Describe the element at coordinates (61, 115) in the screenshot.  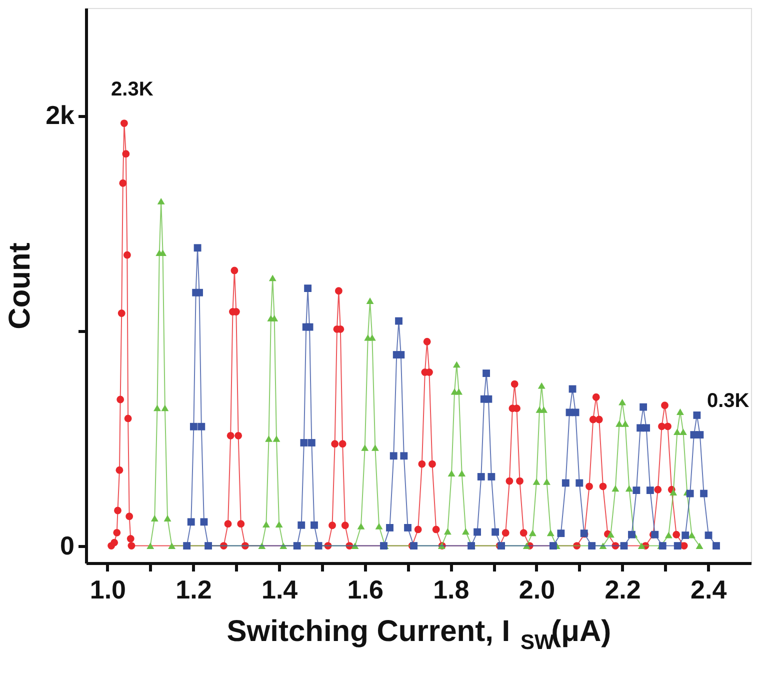
I see `y-tick-label: 2k` at that location.